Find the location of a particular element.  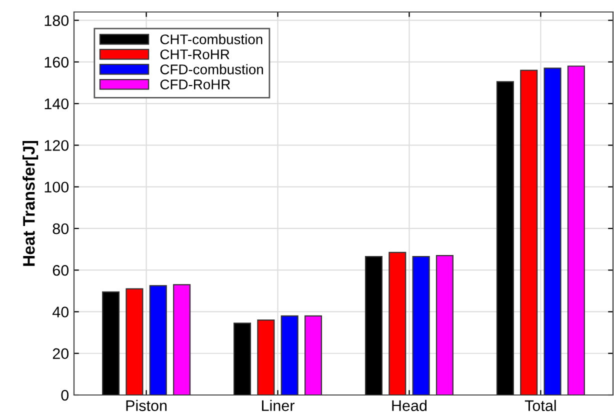

y-tick-label: 20 is located at coordinates (60, 354).